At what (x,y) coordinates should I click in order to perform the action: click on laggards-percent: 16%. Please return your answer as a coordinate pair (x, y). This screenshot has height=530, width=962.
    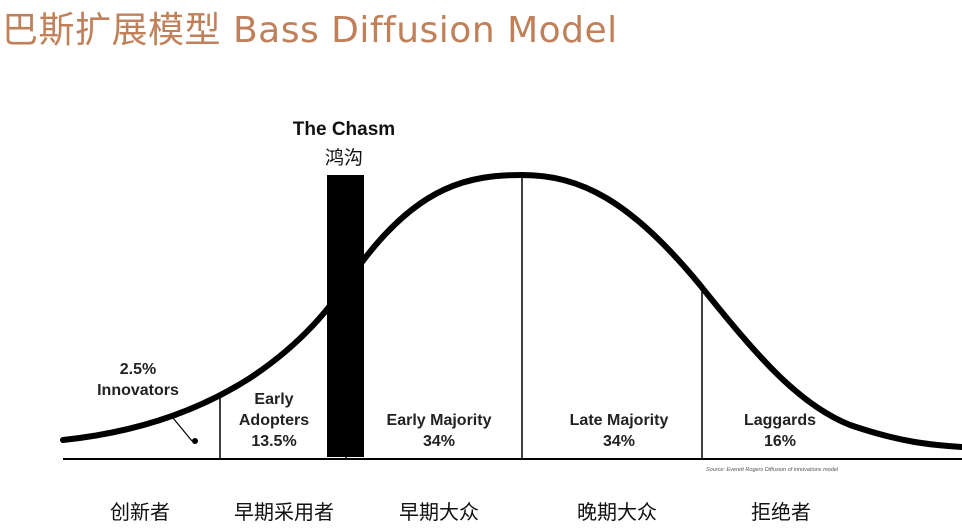
    Looking at the image, I should click on (780, 441).